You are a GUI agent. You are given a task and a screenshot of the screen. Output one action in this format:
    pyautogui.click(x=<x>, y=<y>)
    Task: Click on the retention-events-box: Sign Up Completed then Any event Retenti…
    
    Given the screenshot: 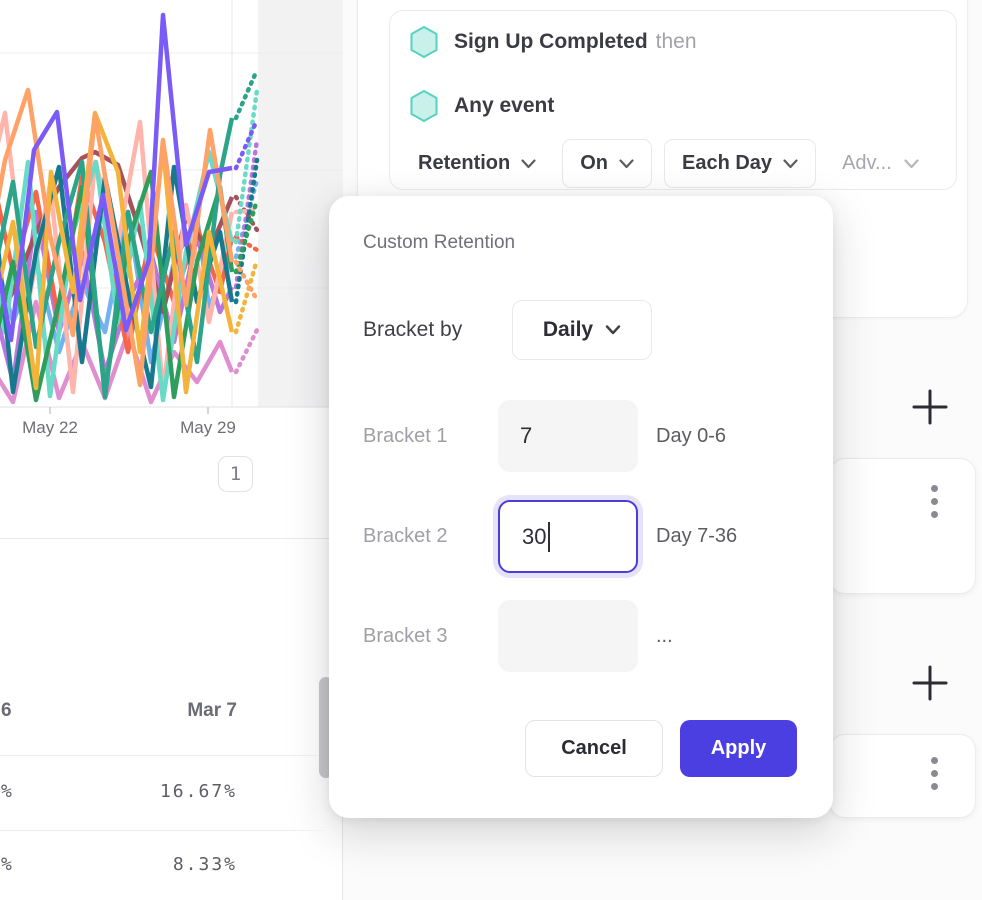 What is the action you would take?
    pyautogui.click(x=673, y=100)
    